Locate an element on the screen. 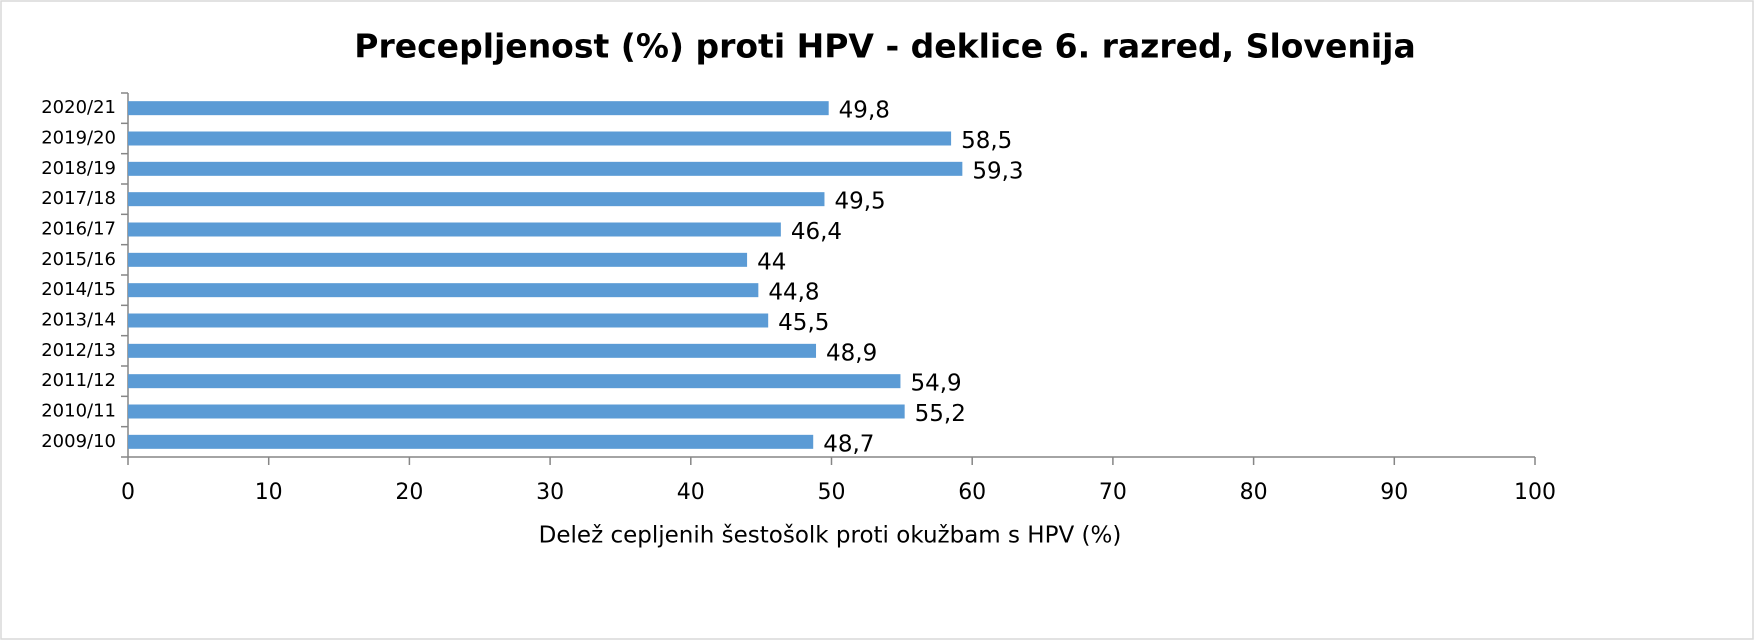 The image size is (1755, 640). y-tick-label: 2015/16 is located at coordinates (78, 259).